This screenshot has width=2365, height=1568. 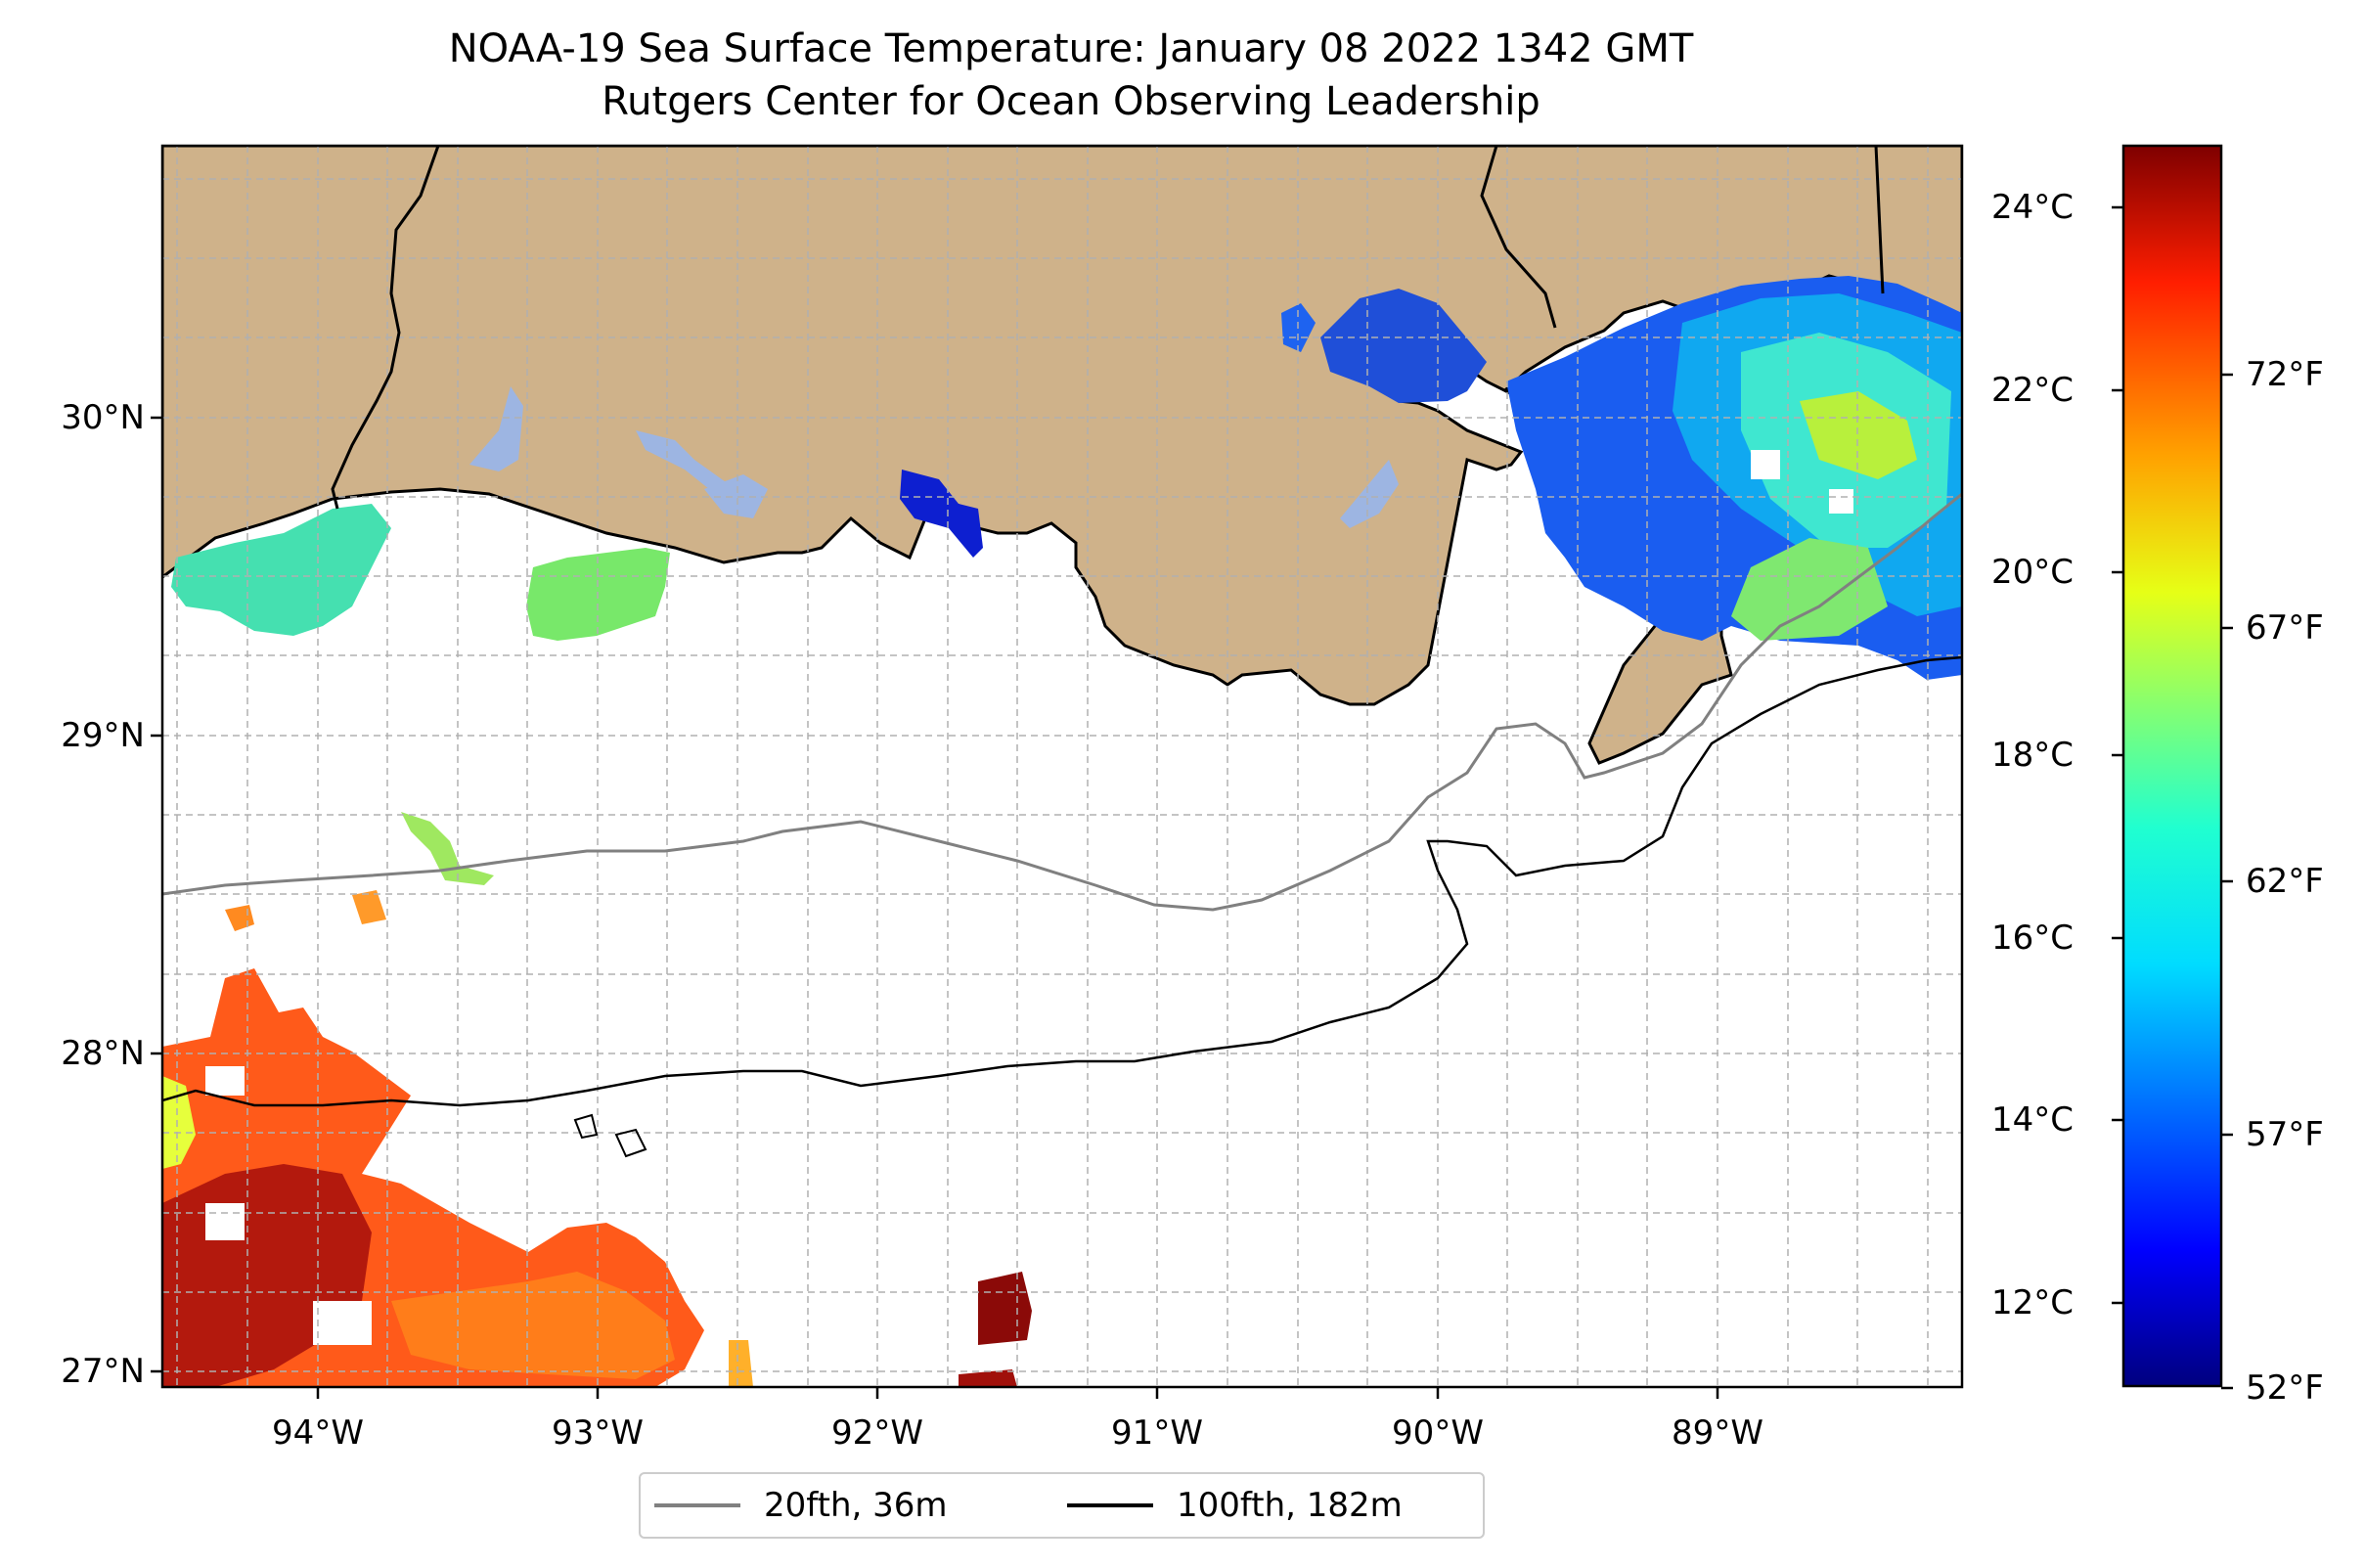 What do you see at coordinates (2285, 374) in the screenshot?
I see `colorbar-fahrenheit-label: 72°F` at bounding box center [2285, 374].